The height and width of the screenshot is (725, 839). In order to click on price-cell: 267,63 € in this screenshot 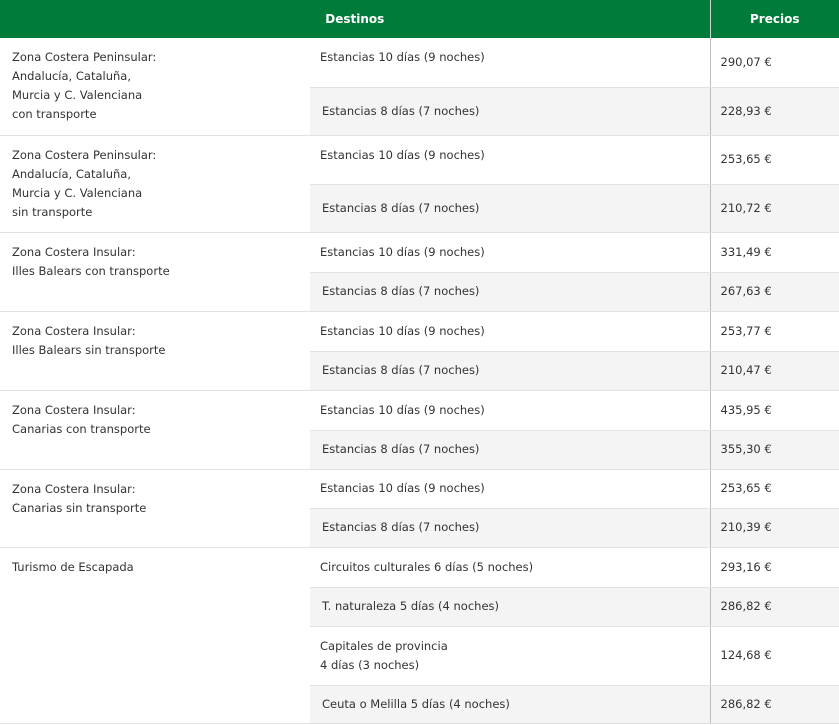, I will do `click(774, 292)`.